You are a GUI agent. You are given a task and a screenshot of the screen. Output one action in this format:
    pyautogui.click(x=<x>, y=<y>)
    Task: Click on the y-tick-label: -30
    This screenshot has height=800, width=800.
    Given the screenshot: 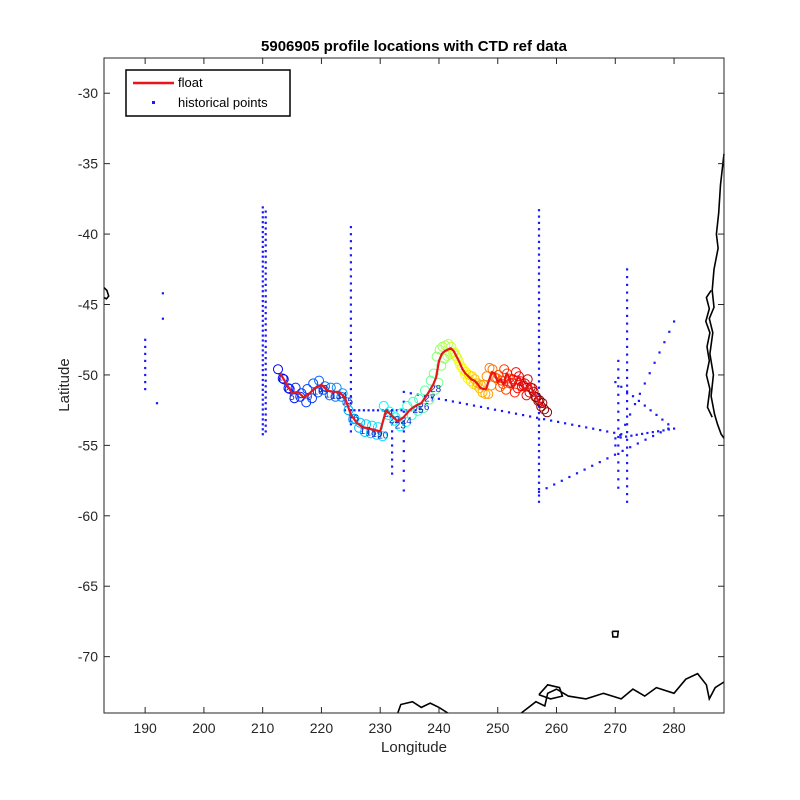 What is the action you would take?
    pyautogui.click(x=88, y=93)
    